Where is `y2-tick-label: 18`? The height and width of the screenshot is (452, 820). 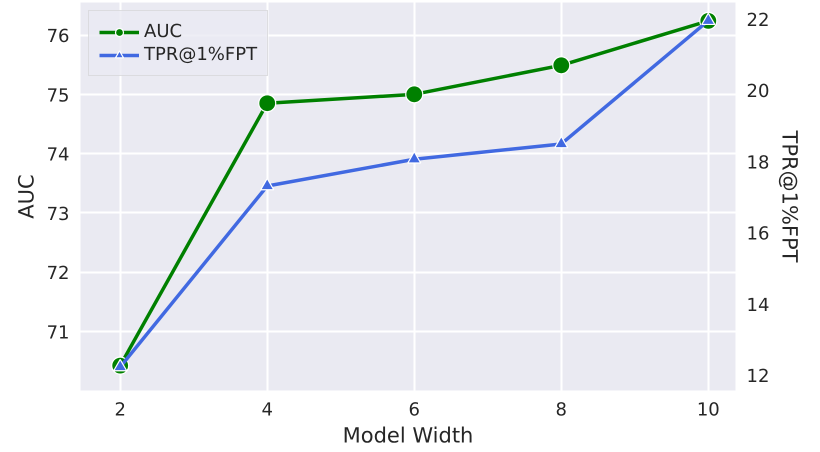 y2-tick-label: 18 is located at coordinates (758, 163).